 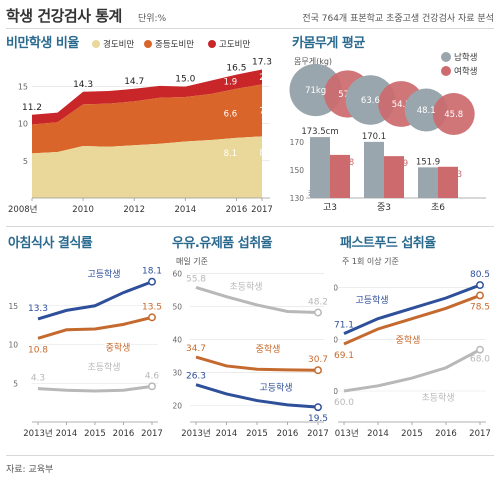 What do you see at coordinates (318, 360) in the screenshot?
I see `dairy-end-label: 30.7` at bounding box center [318, 360].